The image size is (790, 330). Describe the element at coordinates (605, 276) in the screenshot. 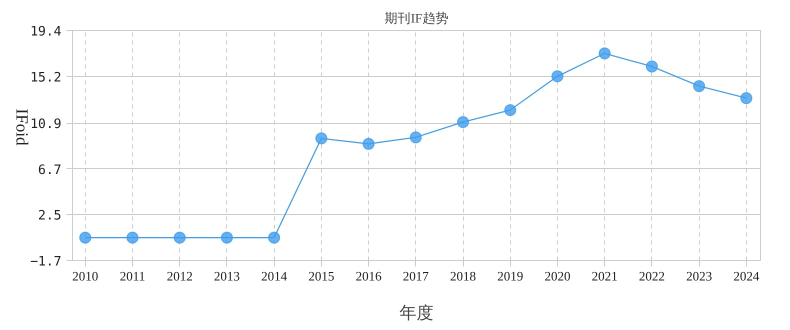

I see `x-tick-label: 2021` at that location.